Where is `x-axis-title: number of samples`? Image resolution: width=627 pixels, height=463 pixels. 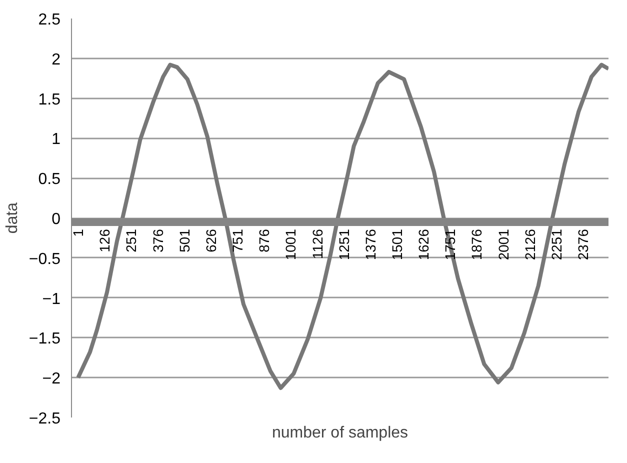 x-axis-title: number of samples is located at coordinates (340, 433).